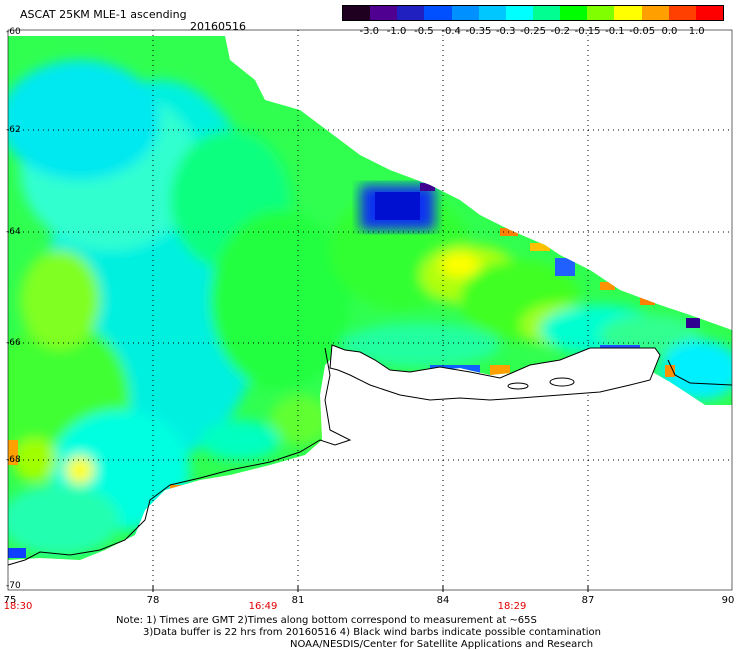  Describe the element at coordinates (396, 31) in the screenshot. I see `colorbar-tick-label: -1.0` at that location.